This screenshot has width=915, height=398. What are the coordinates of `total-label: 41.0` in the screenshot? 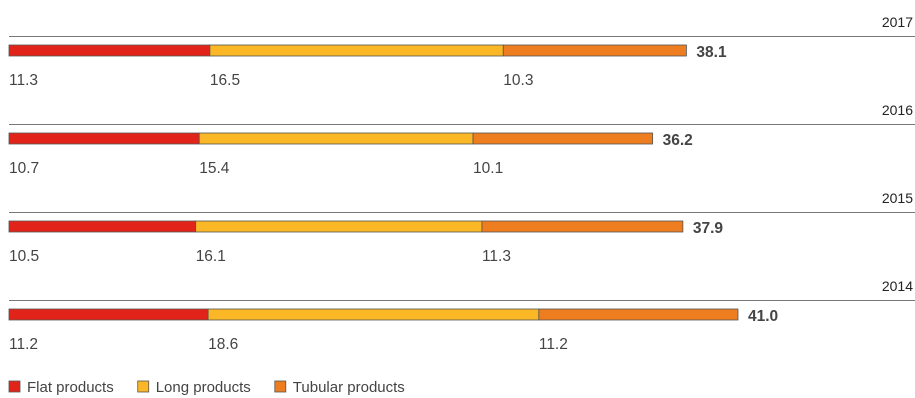 It's located at (763, 316).